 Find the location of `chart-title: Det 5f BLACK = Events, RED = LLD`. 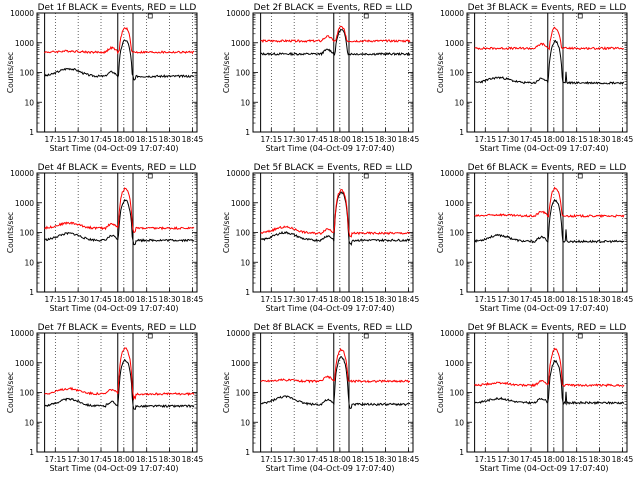

chart-title: Det 5f BLACK = Events, RED = LLD is located at coordinates (333, 168).